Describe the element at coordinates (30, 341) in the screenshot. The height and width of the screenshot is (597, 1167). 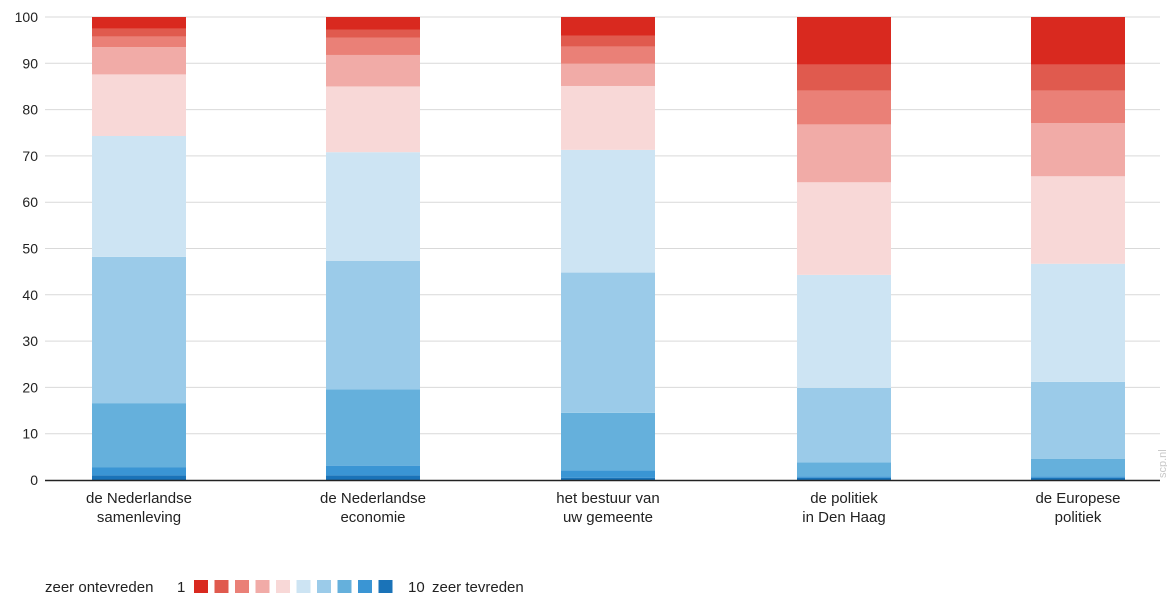
I see `y-tick-label: 30` at that location.